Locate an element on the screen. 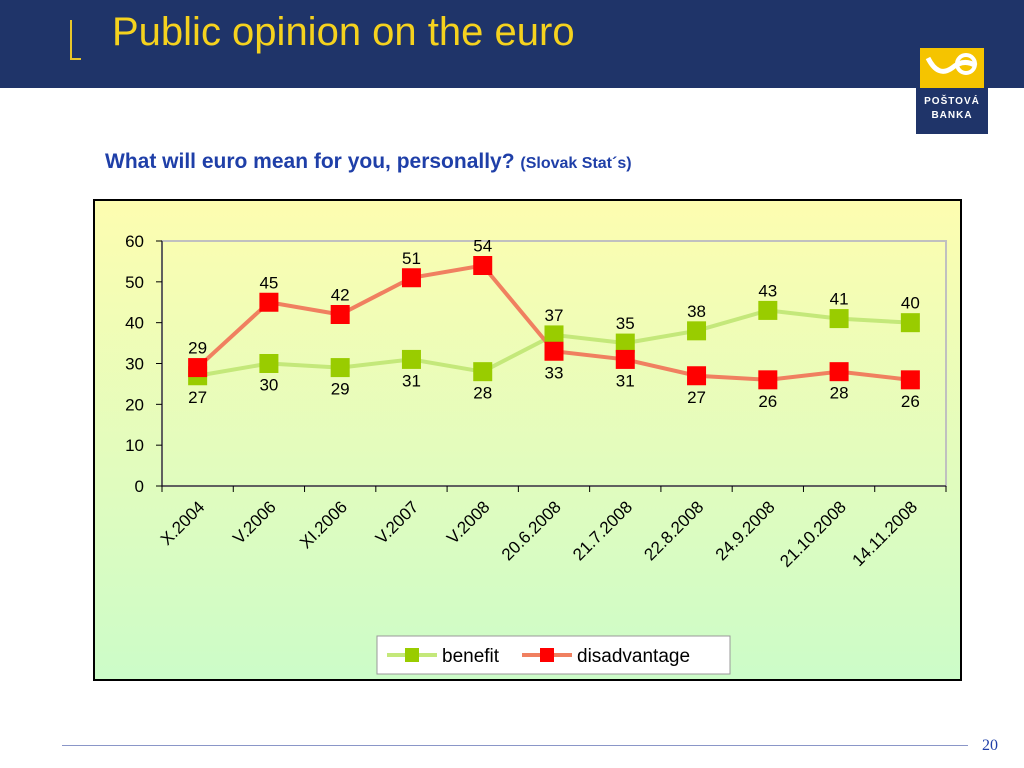 Image resolution: width=1024 pixels, height=768 pixels. posthorn-icon is located at coordinates (952, 68).